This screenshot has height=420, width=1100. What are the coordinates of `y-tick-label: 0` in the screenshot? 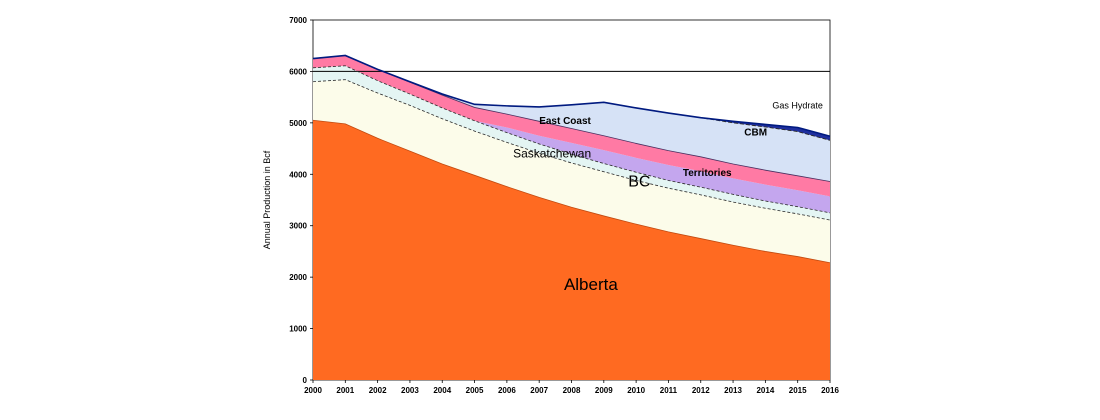 It's located at (305, 380).